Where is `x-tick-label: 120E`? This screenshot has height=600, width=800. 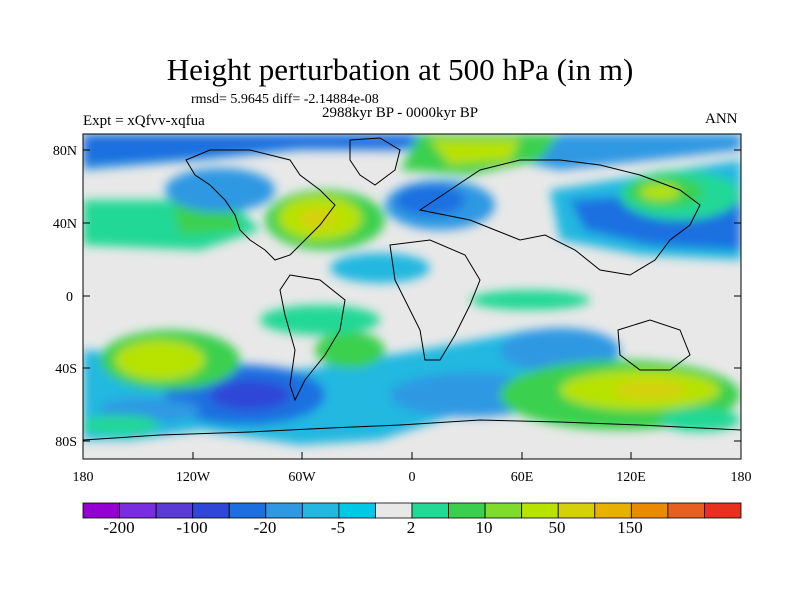 x-tick-label: 120E is located at coordinates (631, 477).